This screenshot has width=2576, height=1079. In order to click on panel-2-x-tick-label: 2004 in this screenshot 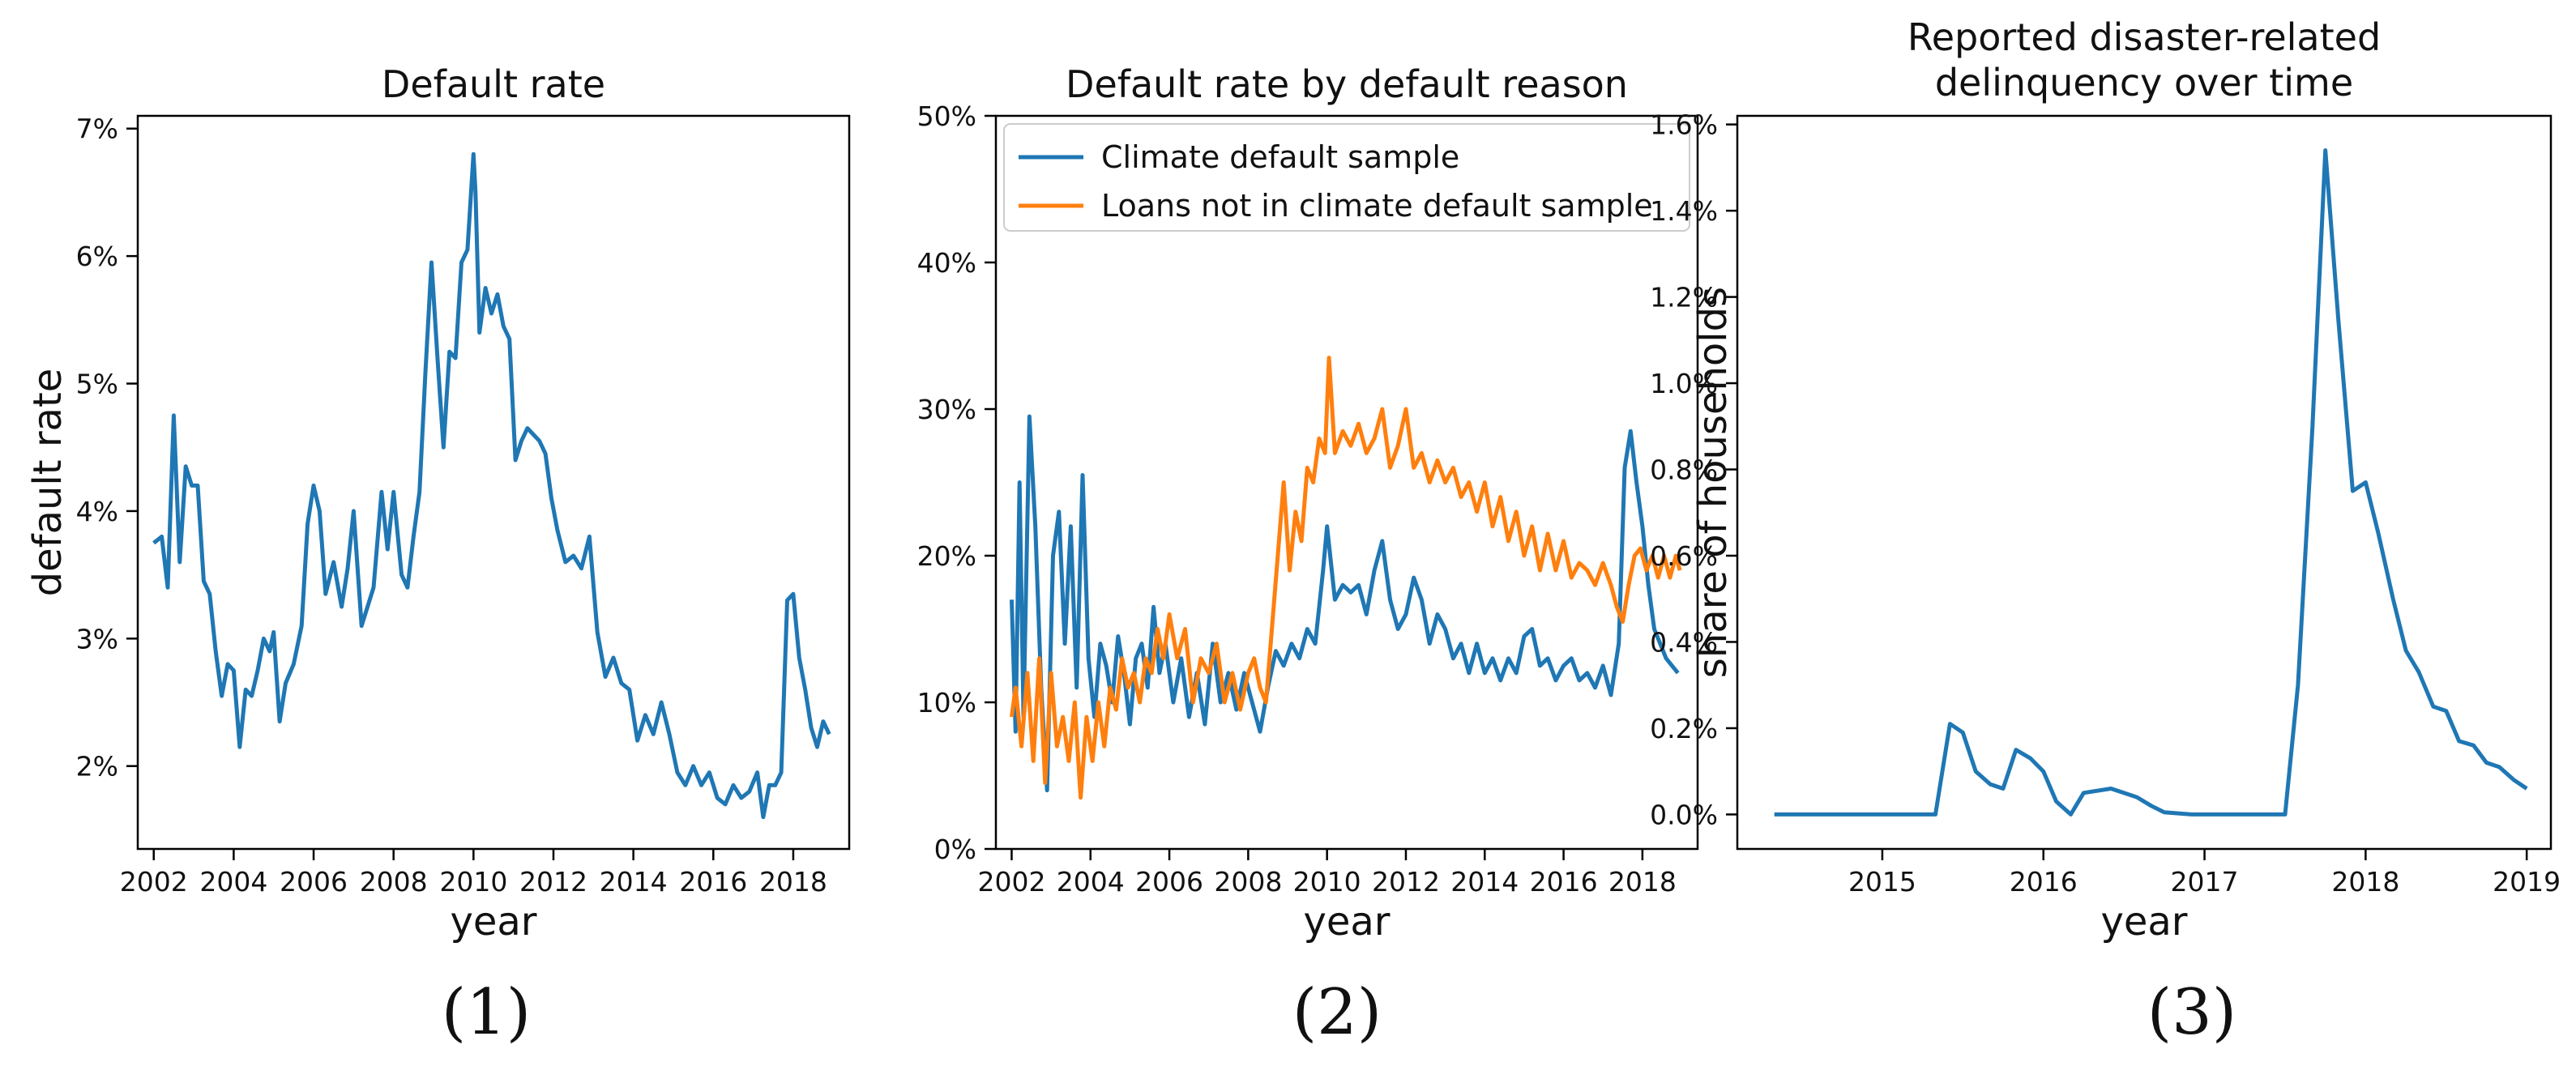, I will do `click(1091, 882)`.